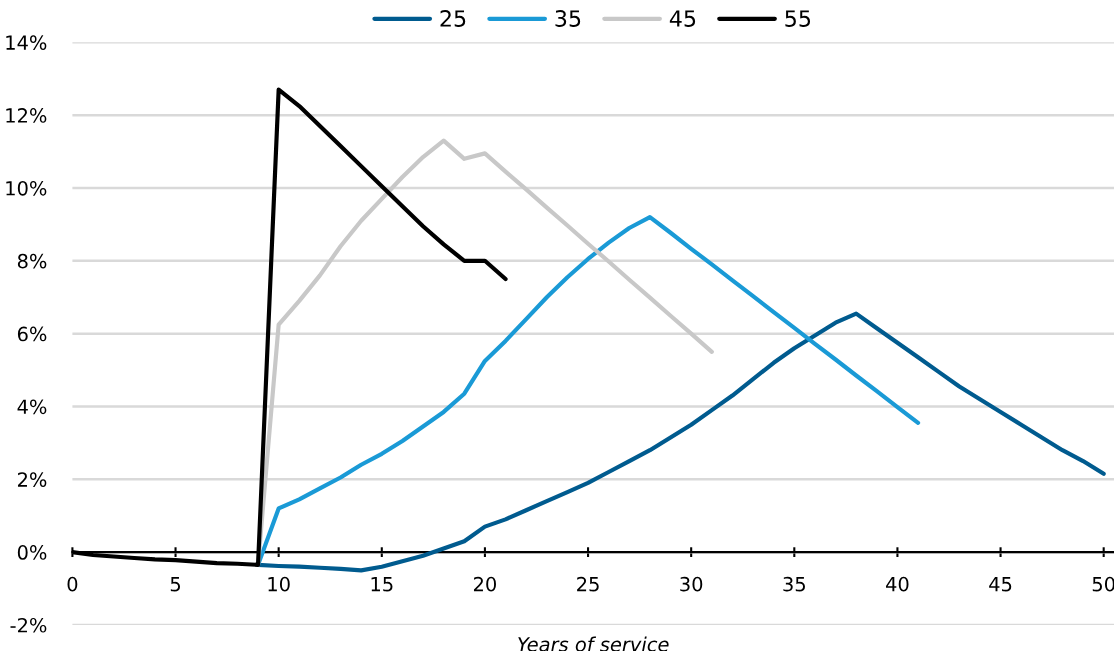 The height and width of the screenshot is (651, 1114). What do you see at coordinates (897, 584) in the screenshot?
I see `x-tick-label: 40` at bounding box center [897, 584].